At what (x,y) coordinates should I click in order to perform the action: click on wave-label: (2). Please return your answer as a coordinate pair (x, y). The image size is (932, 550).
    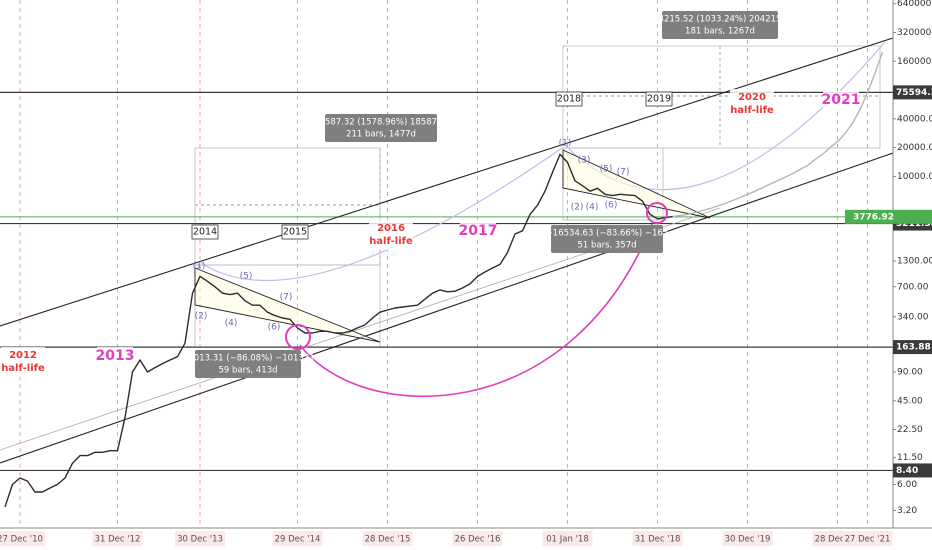
    Looking at the image, I should click on (577, 208).